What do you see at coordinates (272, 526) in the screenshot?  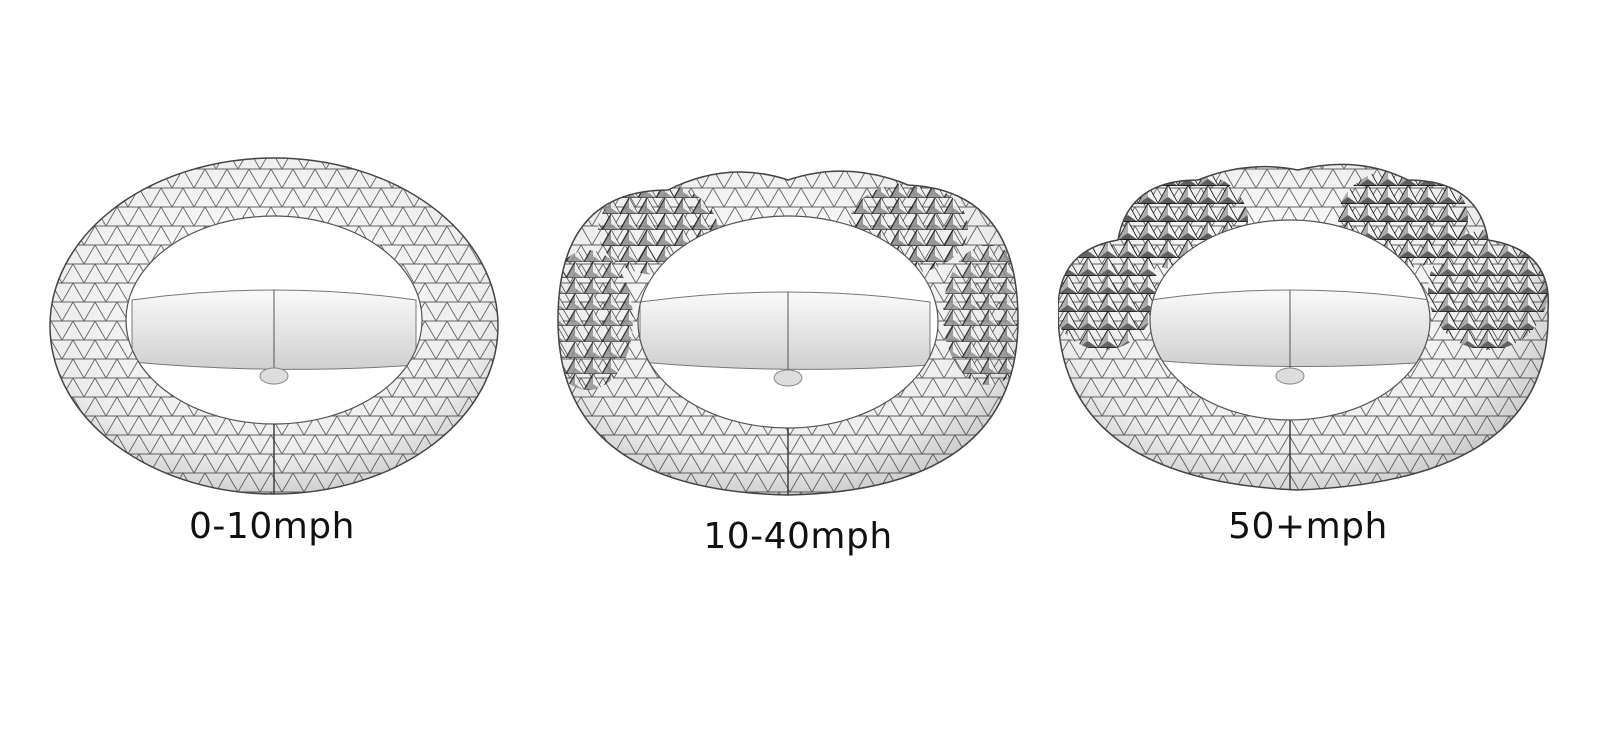 I see `speed-label: 0-10mph` at bounding box center [272, 526].